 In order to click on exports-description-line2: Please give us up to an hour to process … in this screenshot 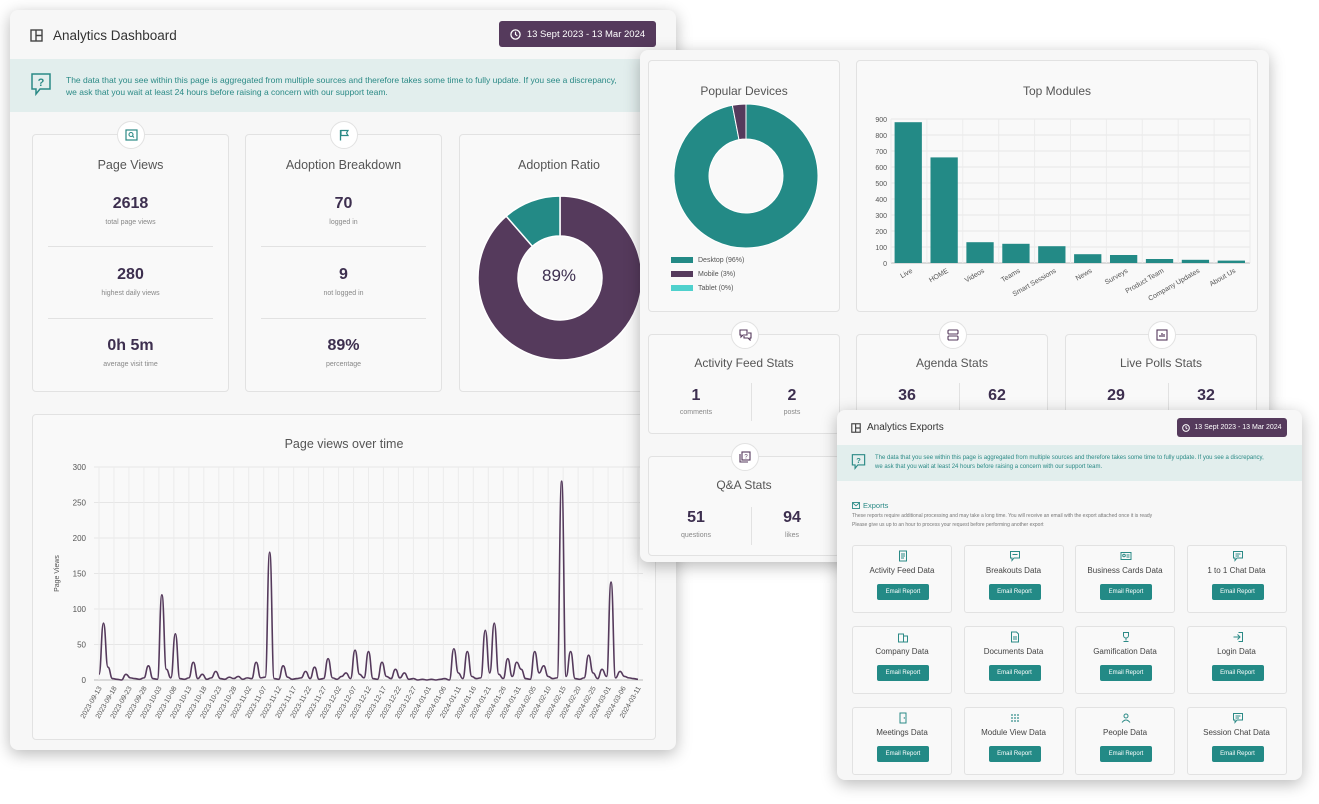, I will do `click(948, 525)`.